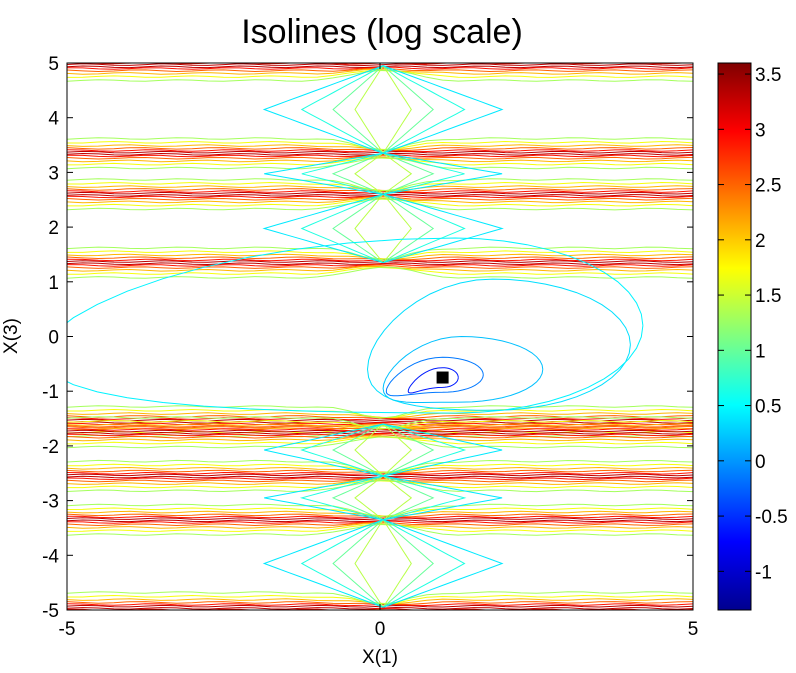  Describe the element at coordinates (53, 119) in the screenshot. I see `y-tick-label: 4` at that location.